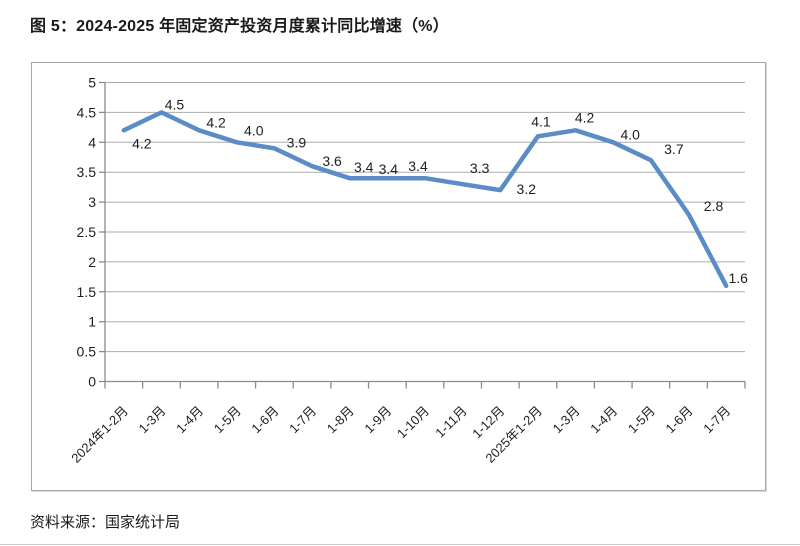 This screenshot has width=800, height=546. Describe the element at coordinates (451, 422) in the screenshot. I see `x-tick-label: 1-11月` at that location.